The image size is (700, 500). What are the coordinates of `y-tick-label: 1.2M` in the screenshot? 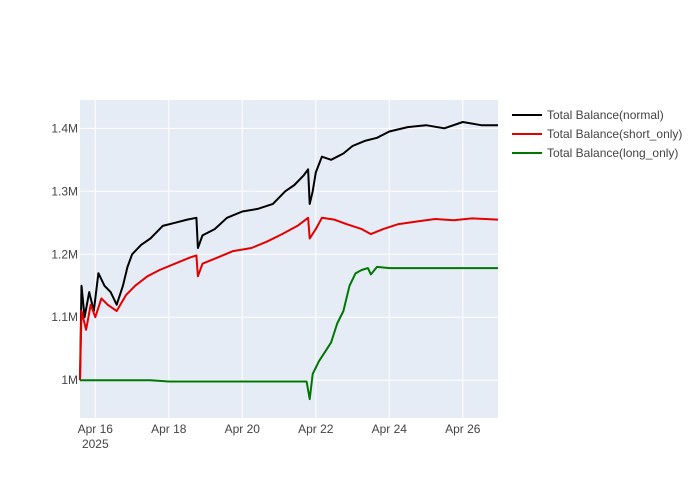 It's located at (64, 254).